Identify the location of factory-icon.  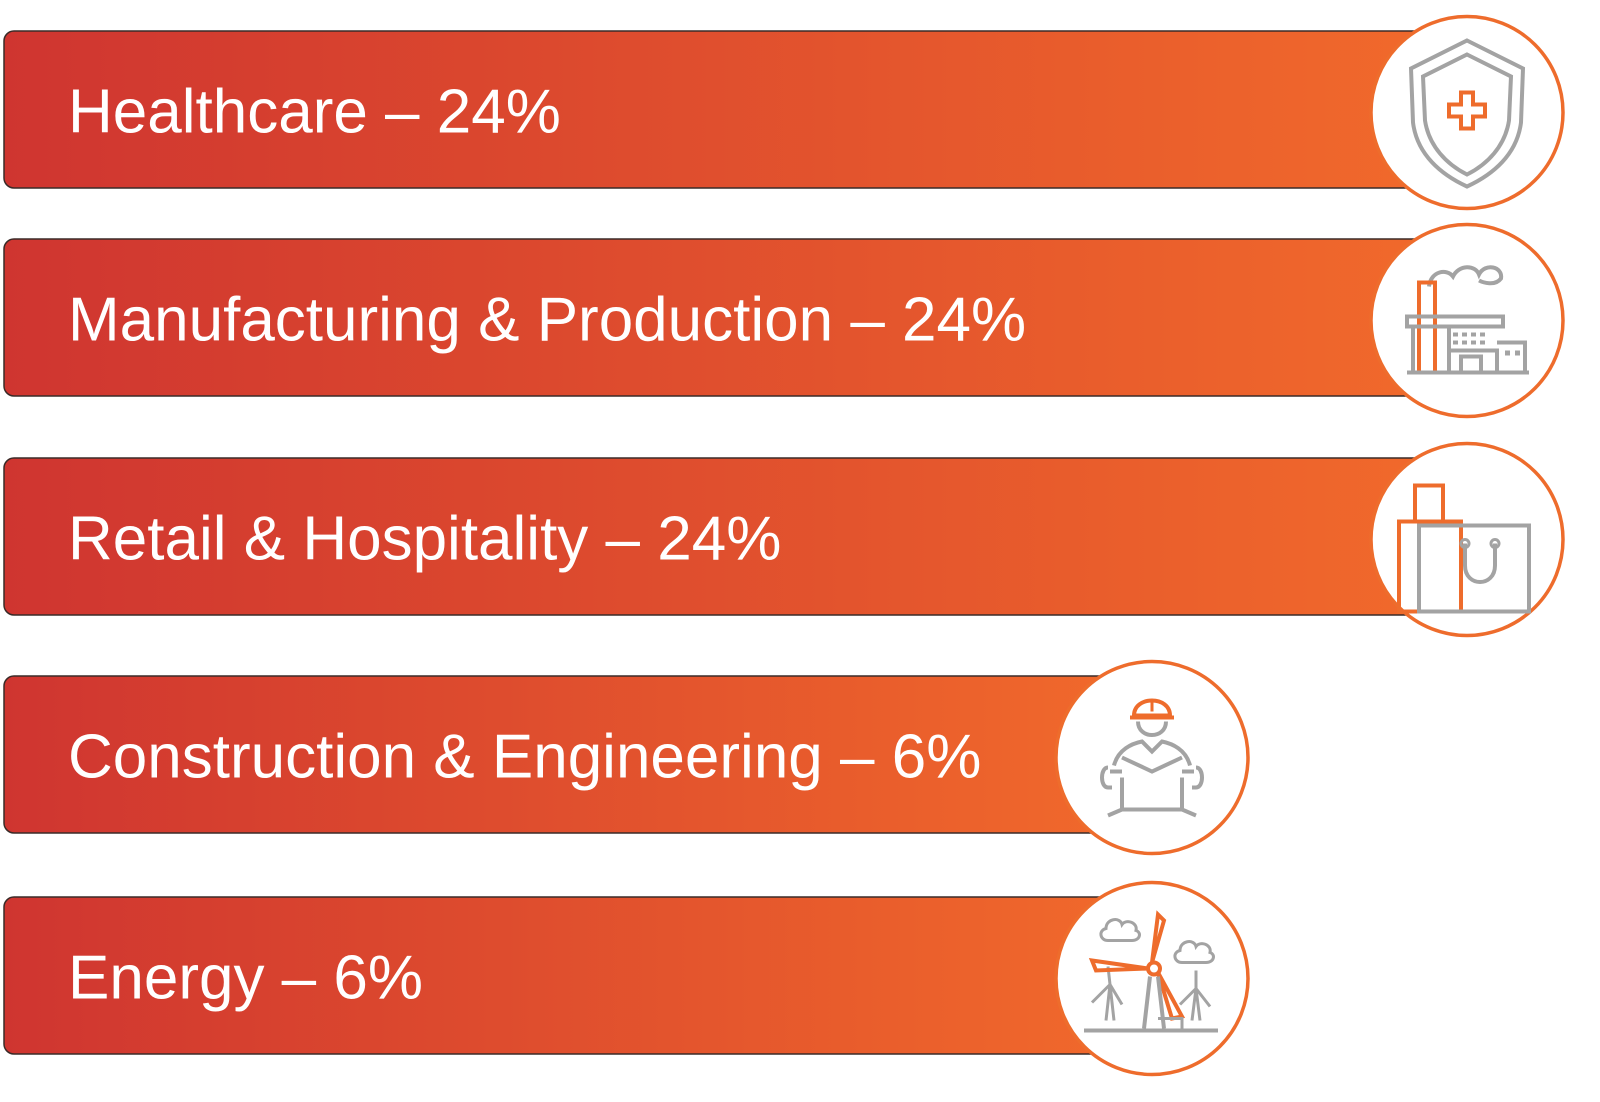
(1467, 320).